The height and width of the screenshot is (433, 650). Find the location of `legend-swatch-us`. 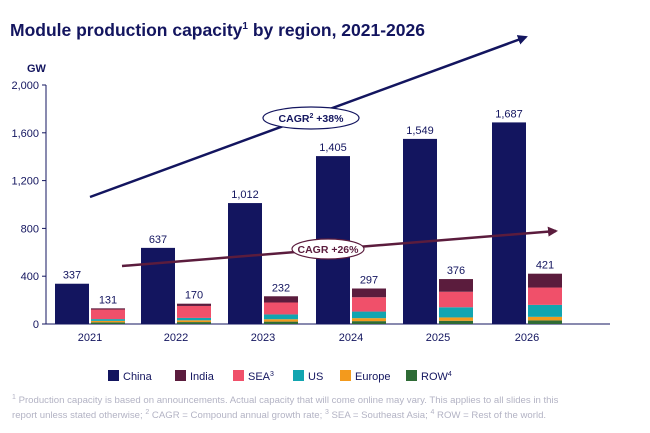

legend-swatch-us is located at coordinates (298, 375).